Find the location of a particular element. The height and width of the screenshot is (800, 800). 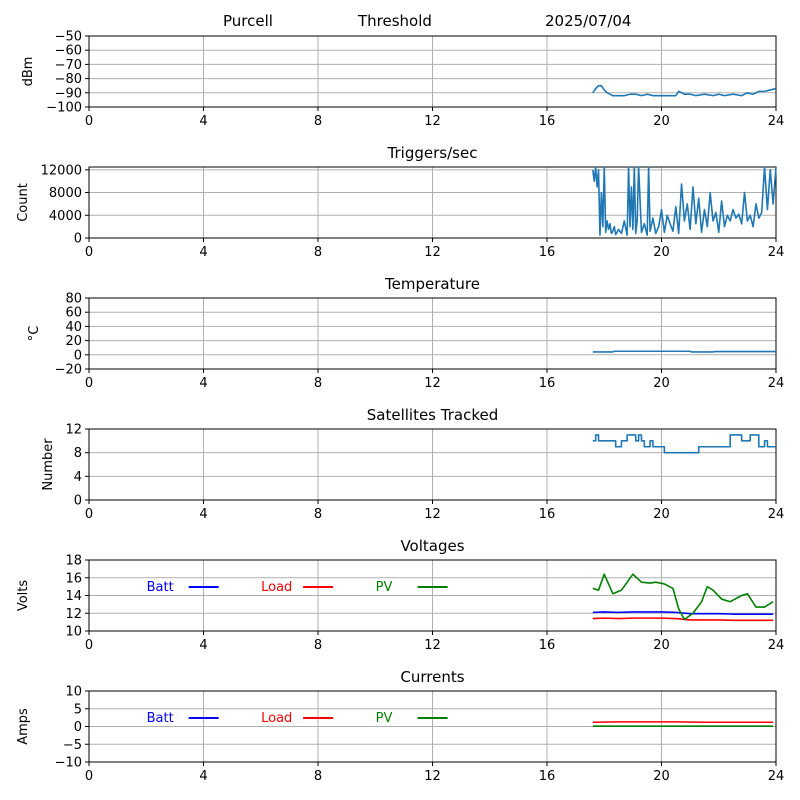

y-tick-label: 20 is located at coordinates (73, 341).